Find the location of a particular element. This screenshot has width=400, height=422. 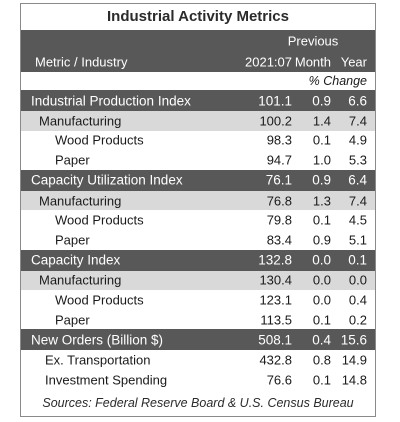

row-year-change: 0.2 is located at coordinates (357, 320).